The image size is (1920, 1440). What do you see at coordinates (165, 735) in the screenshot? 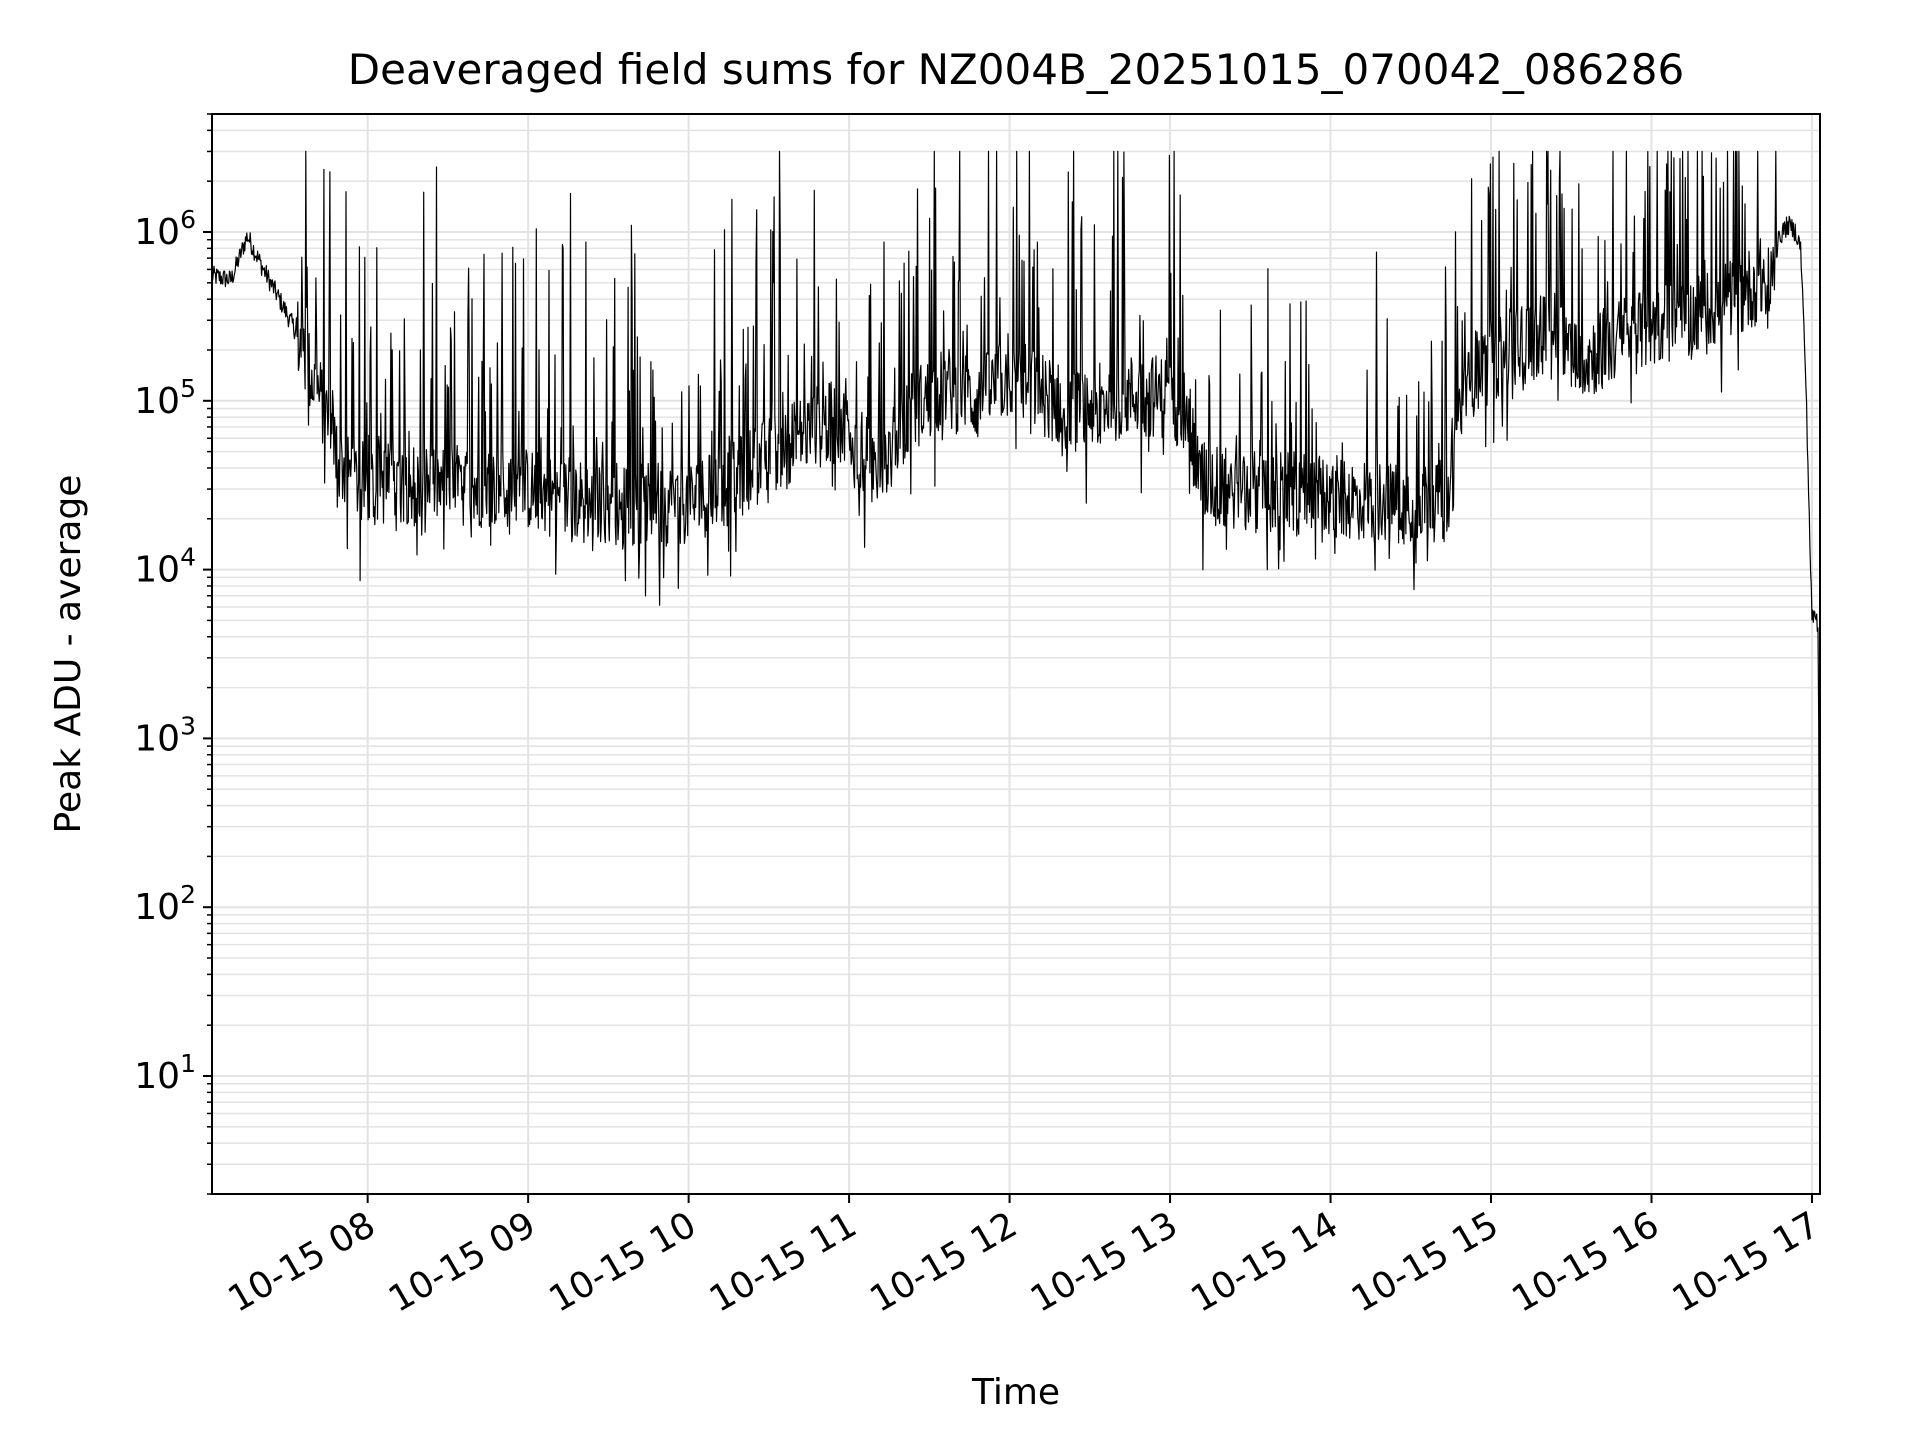
I see `y-tick-label: 10³` at bounding box center [165, 735].